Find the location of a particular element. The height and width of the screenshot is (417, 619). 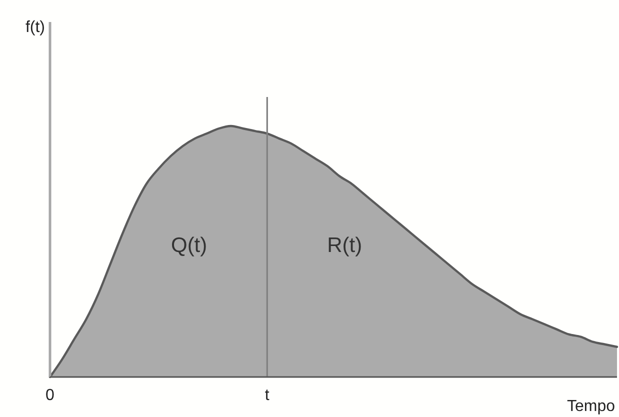

x-axis-title: Tempo is located at coordinates (591, 406).